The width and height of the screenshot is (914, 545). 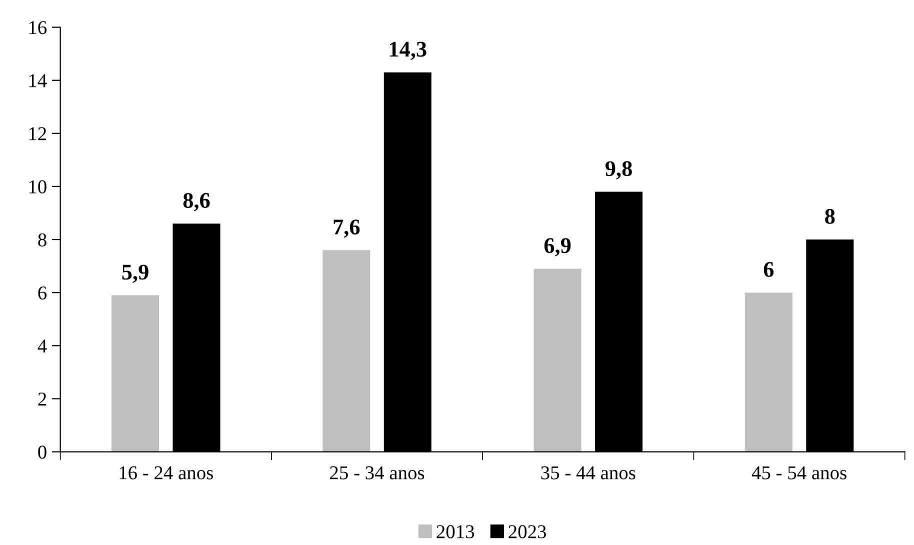 What do you see at coordinates (42, 293) in the screenshot?
I see `y-tick-label: 6` at bounding box center [42, 293].